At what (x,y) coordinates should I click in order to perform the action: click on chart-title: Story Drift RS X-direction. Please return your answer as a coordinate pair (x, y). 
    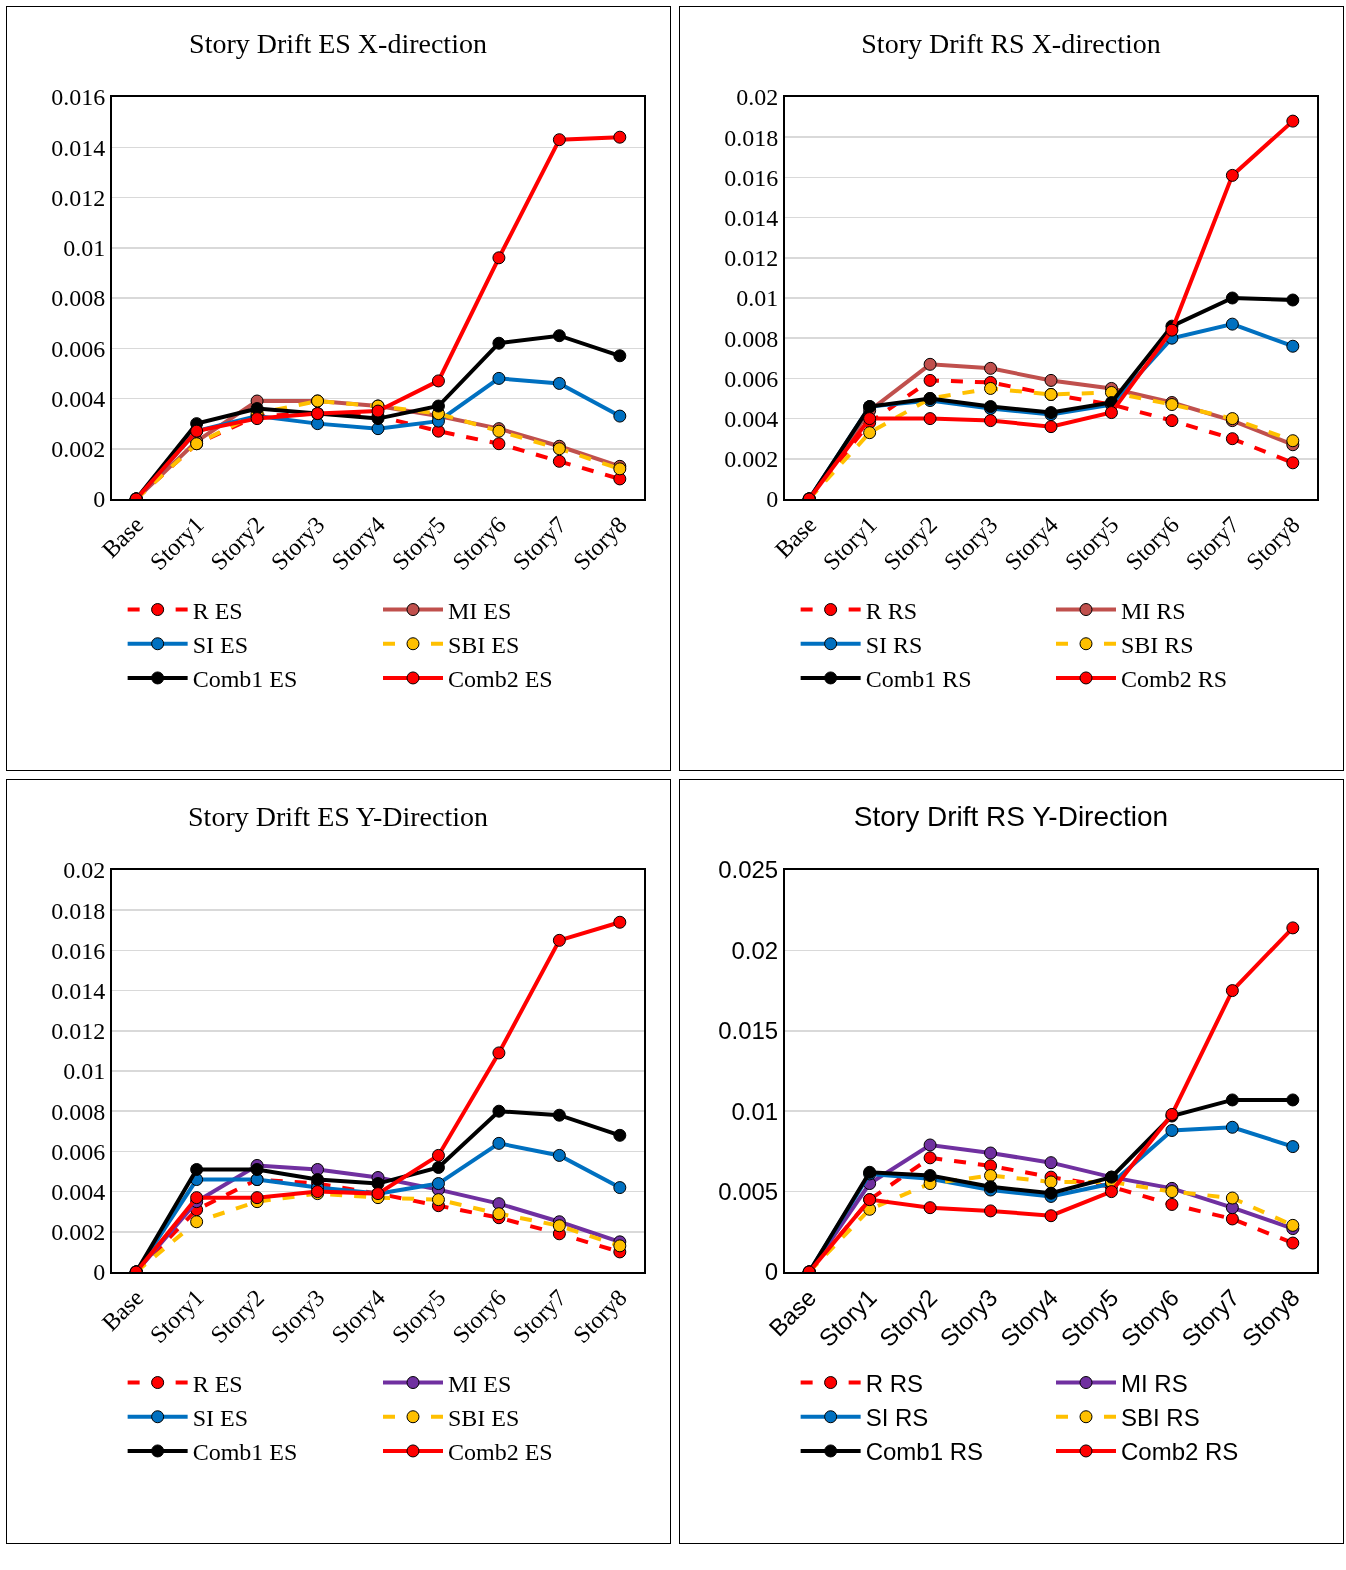
    Looking at the image, I should click on (1011, 44).